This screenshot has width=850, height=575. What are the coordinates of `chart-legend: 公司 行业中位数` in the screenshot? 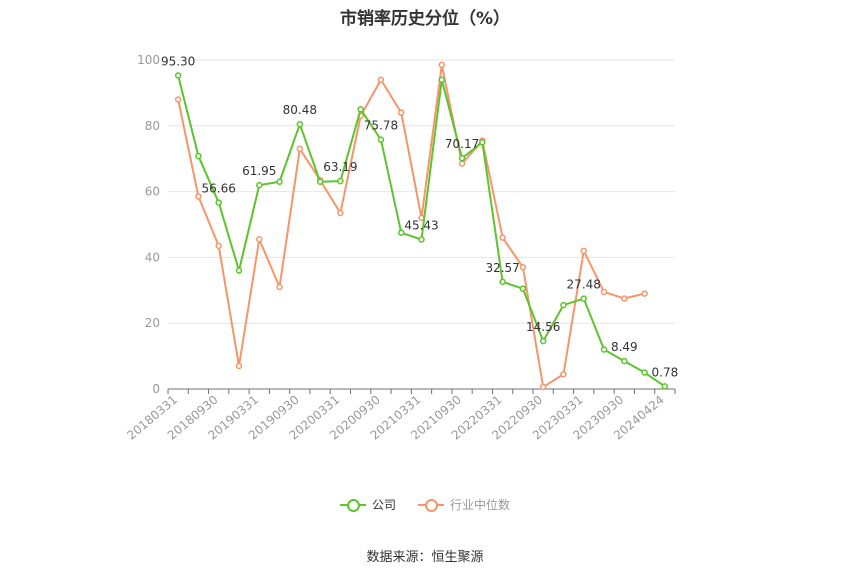 It's located at (425, 504).